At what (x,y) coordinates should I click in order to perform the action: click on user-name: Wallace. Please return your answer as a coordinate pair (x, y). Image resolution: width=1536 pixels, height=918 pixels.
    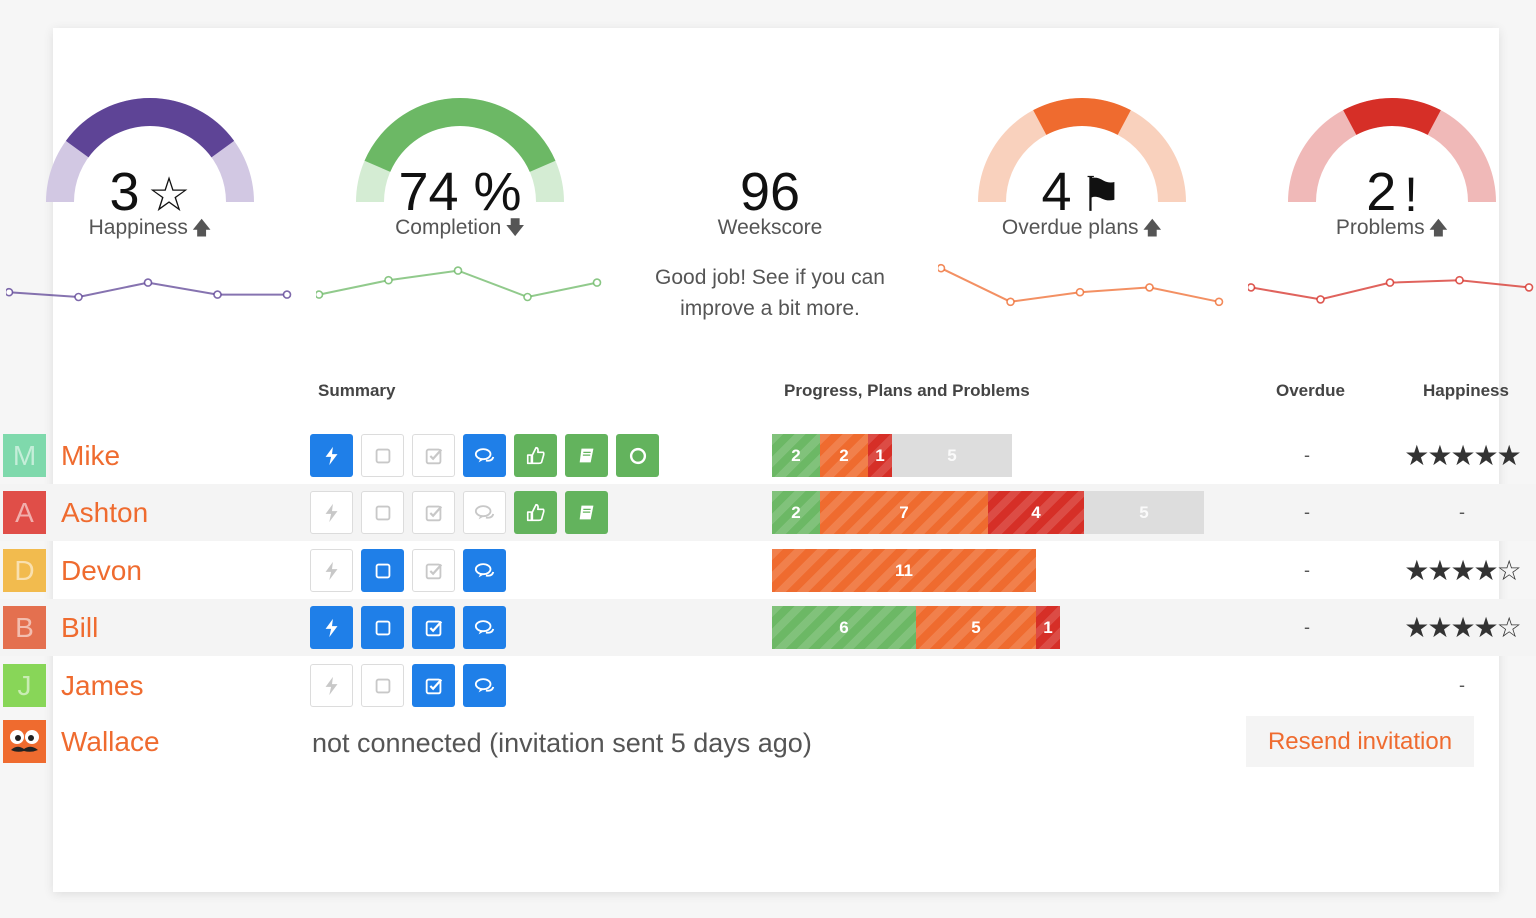
    Looking at the image, I should click on (110, 741).